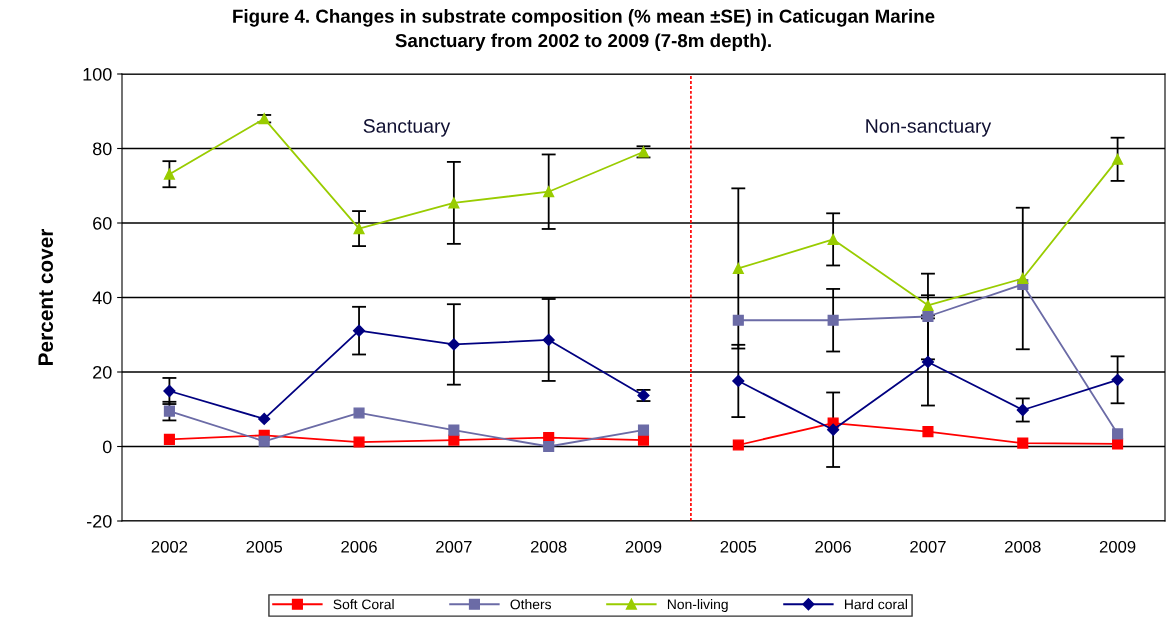 The width and height of the screenshot is (1167, 620). I want to click on legend-label: Hard coral, so click(875, 604).